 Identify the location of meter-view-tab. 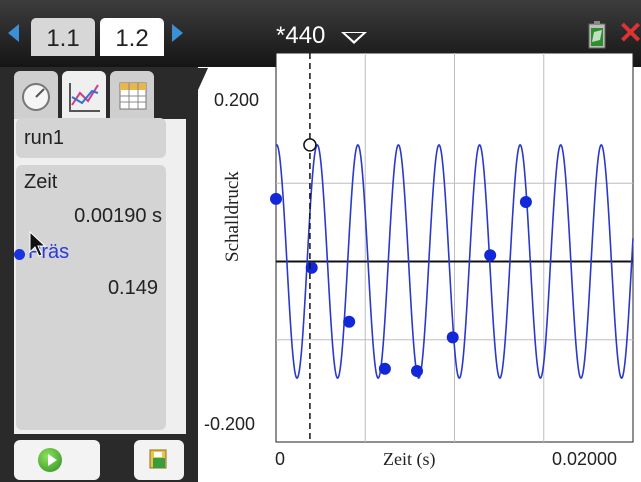
(36, 95).